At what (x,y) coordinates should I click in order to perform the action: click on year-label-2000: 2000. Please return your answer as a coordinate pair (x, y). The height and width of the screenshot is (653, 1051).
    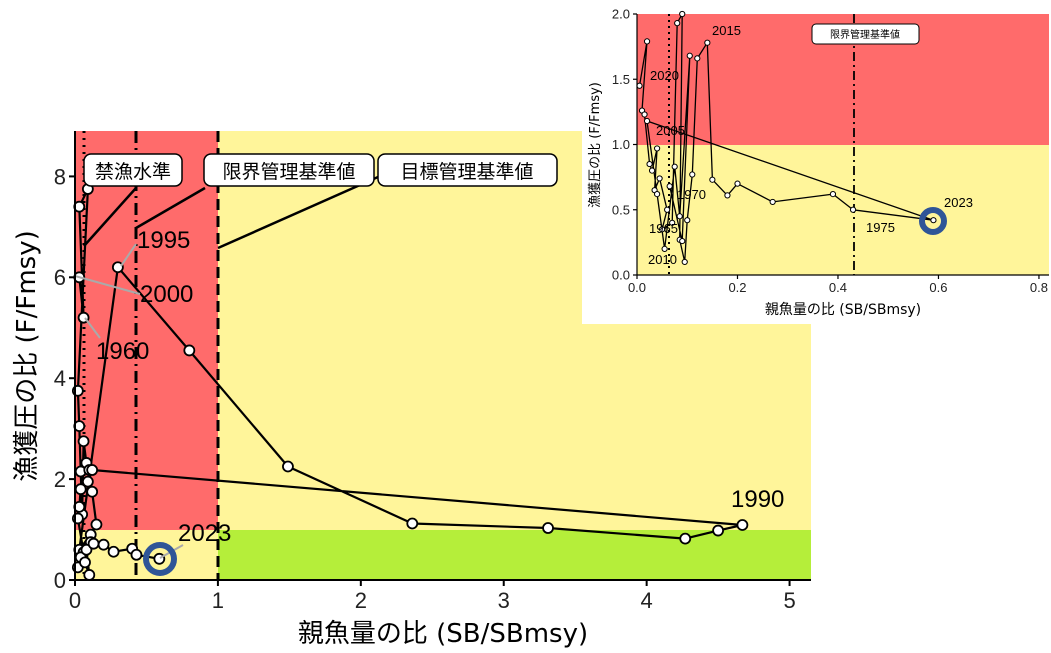
    Looking at the image, I should click on (166, 294).